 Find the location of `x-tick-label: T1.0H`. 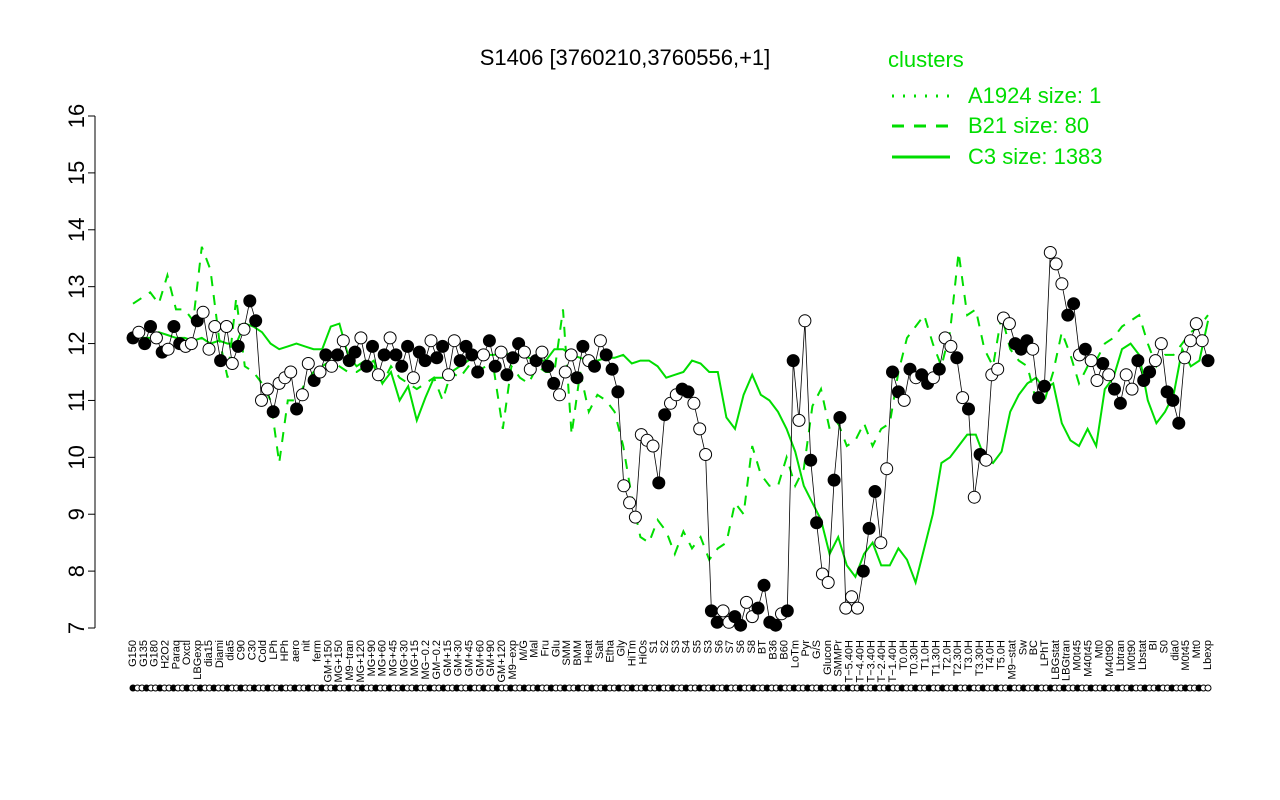

x-tick-label: T1.0H is located at coordinates (926, 655).